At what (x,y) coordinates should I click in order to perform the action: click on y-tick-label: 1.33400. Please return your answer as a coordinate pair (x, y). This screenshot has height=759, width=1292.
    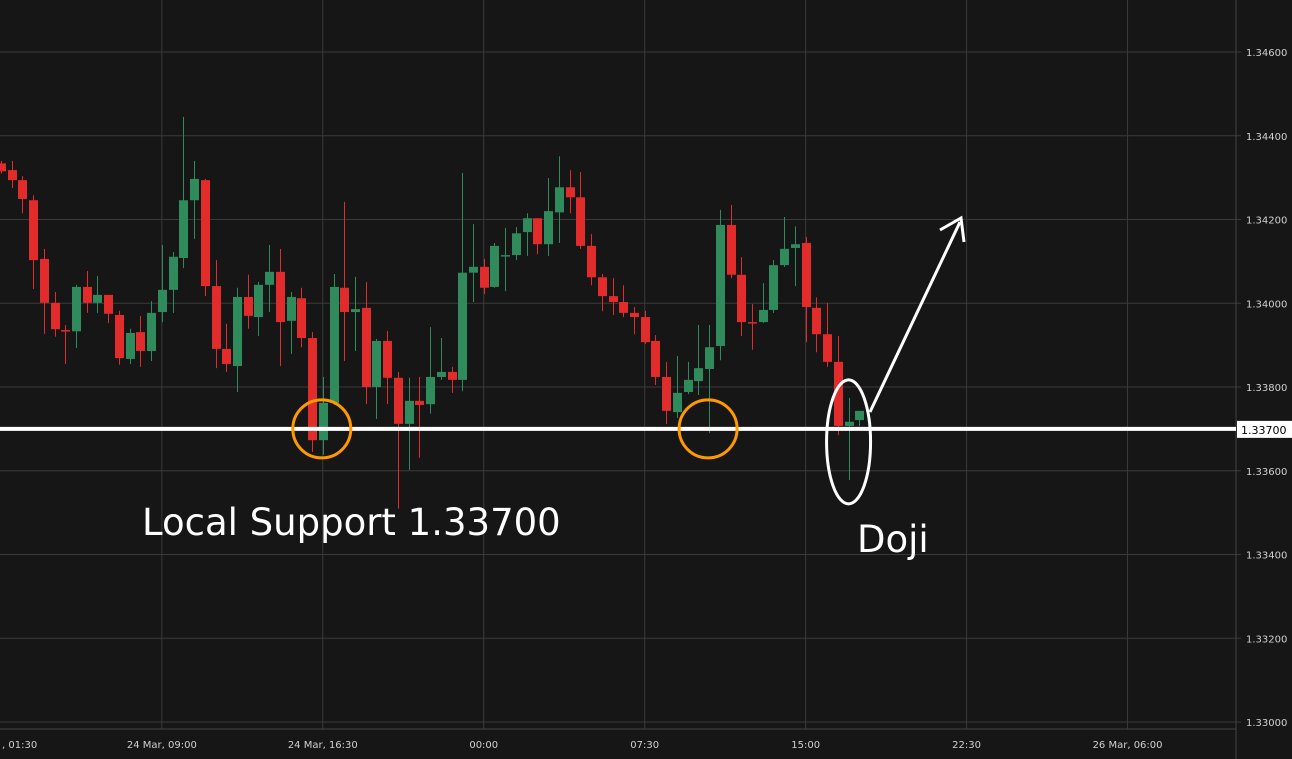
    Looking at the image, I should click on (1266, 556).